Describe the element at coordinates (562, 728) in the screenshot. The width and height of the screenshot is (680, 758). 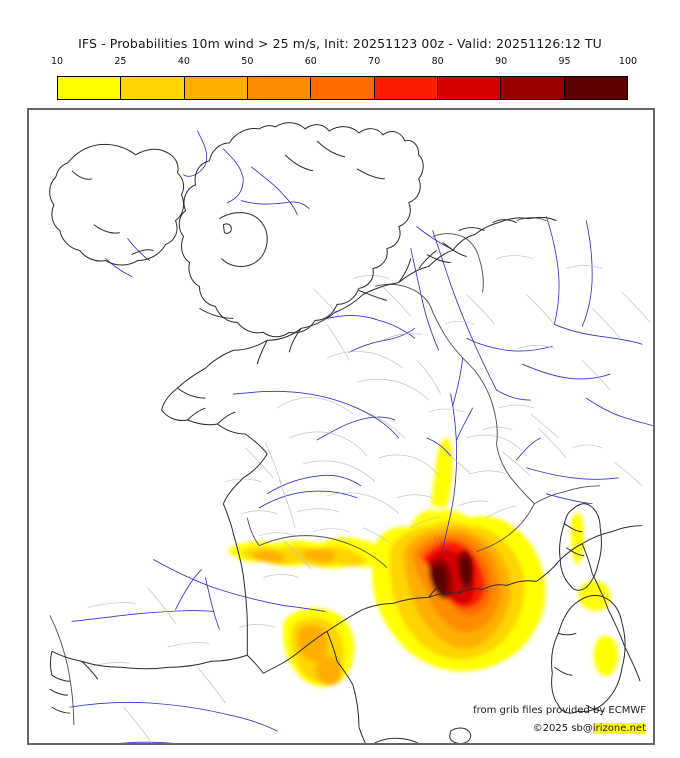
I see `copyright-text: ©2025 sb@` at that location.